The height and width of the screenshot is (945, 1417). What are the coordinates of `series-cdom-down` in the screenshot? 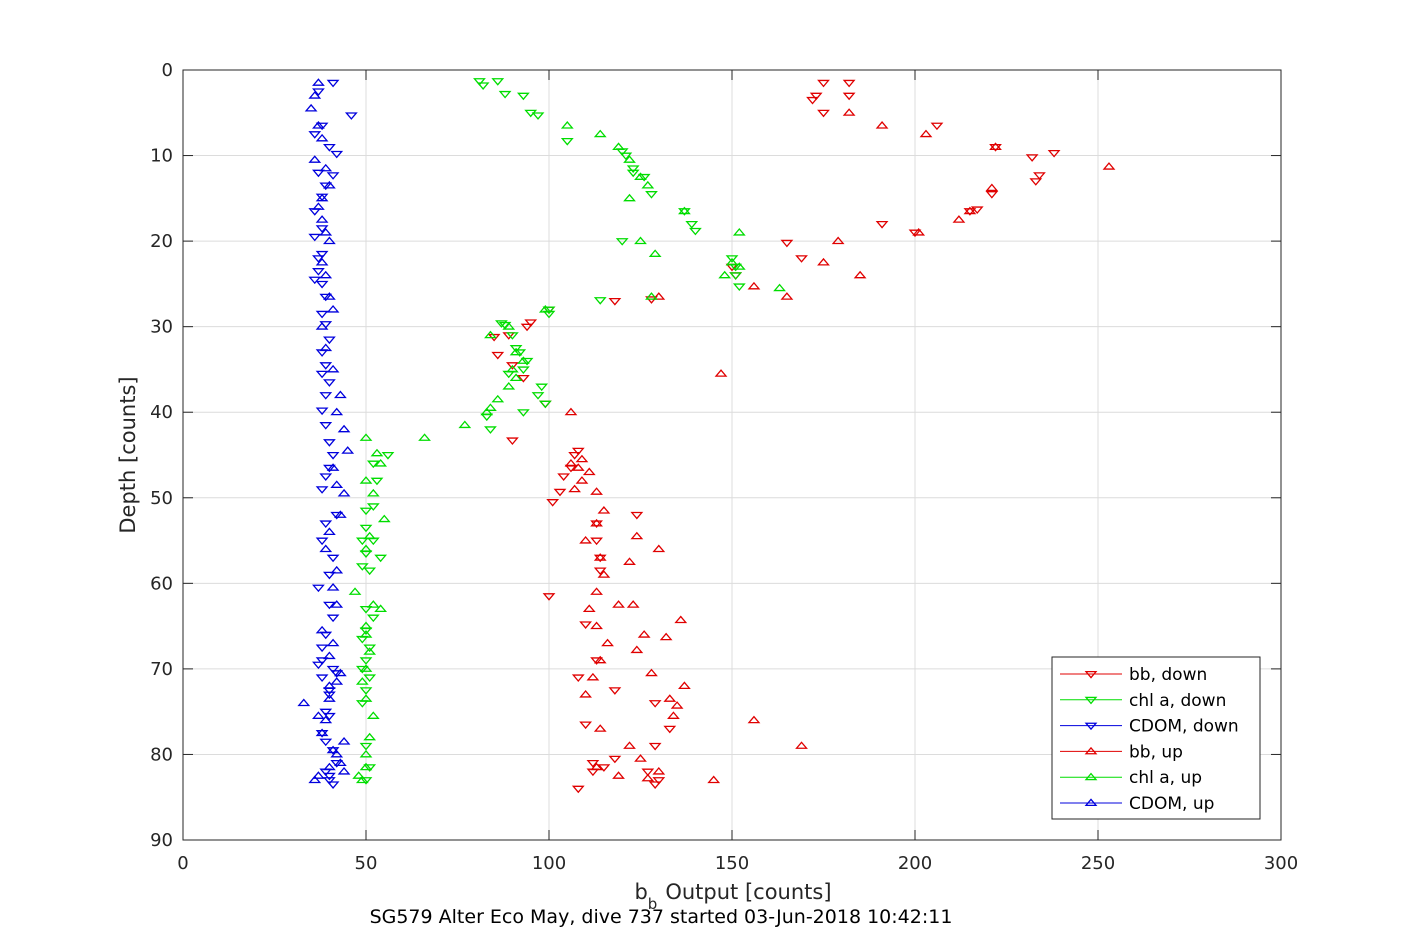 It's located at (333, 434).